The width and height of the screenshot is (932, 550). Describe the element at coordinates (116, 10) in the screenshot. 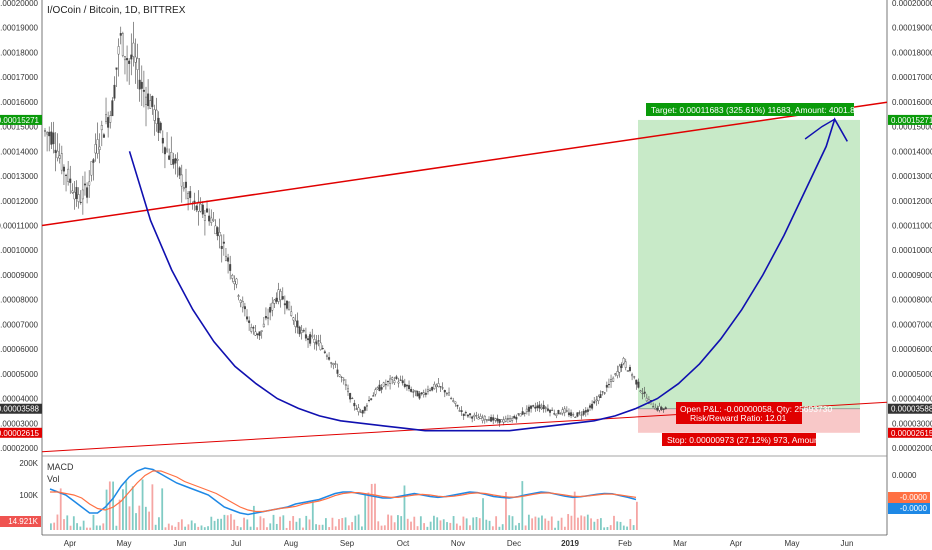

I see `chart-title: I/OCoin / Bitcoin, 1D, BITTREX` at that location.